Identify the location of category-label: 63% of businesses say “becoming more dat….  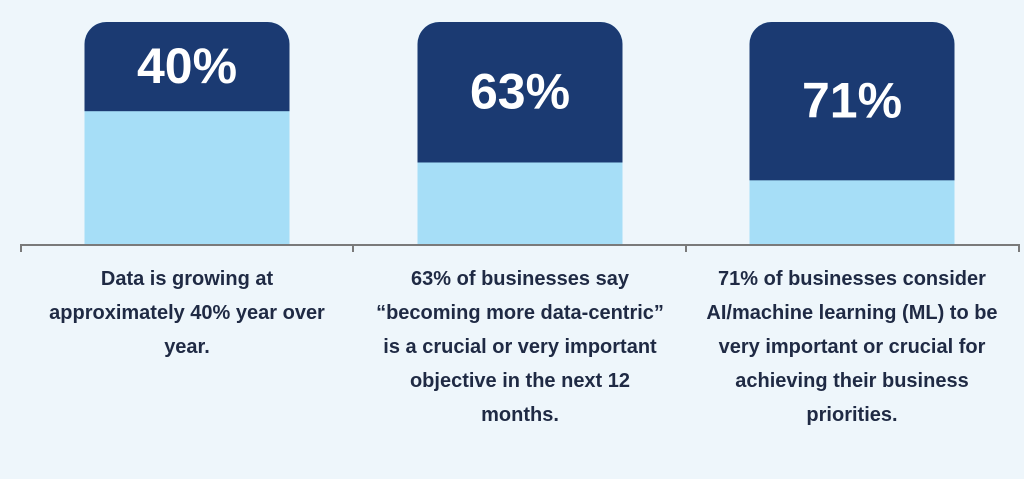
(520, 347).